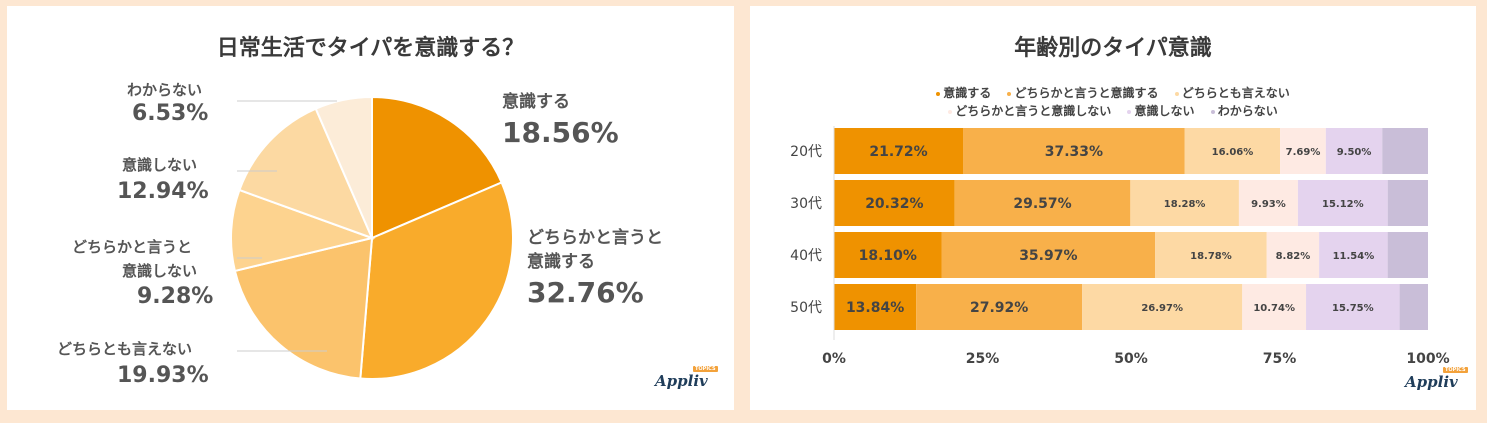 This screenshot has height=423, width=1487. I want to click on label-dochiratomo-value: 19.93%, so click(163, 375).